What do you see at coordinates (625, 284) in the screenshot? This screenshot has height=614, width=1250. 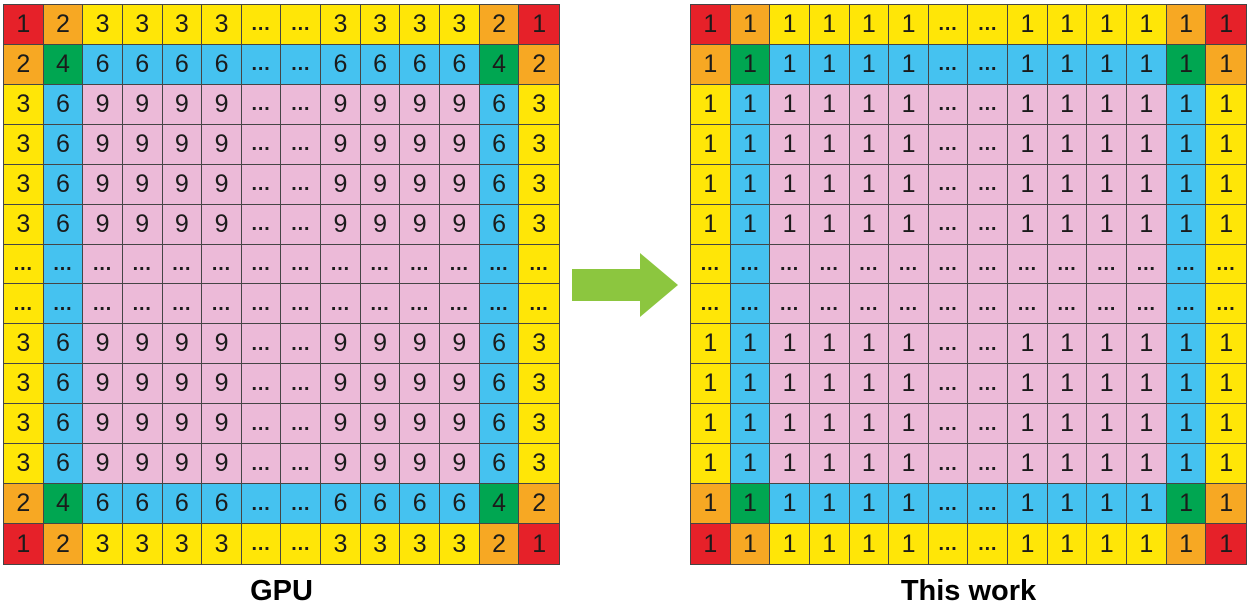 I see `right-arrow-icon` at bounding box center [625, 284].